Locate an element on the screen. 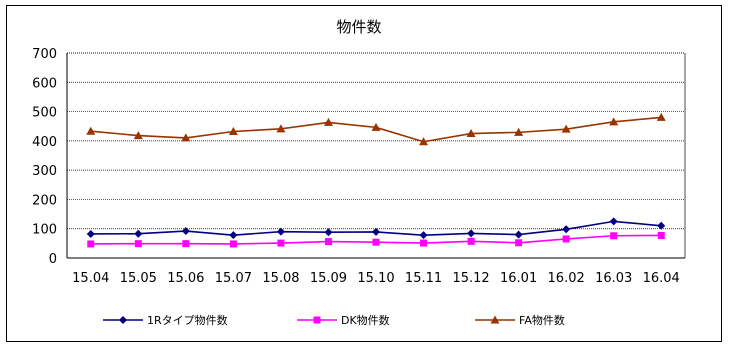 This screenshot has height=349, width=730. legend-item: 1Rタイプ物件数 is located at coordinates (165, 320).